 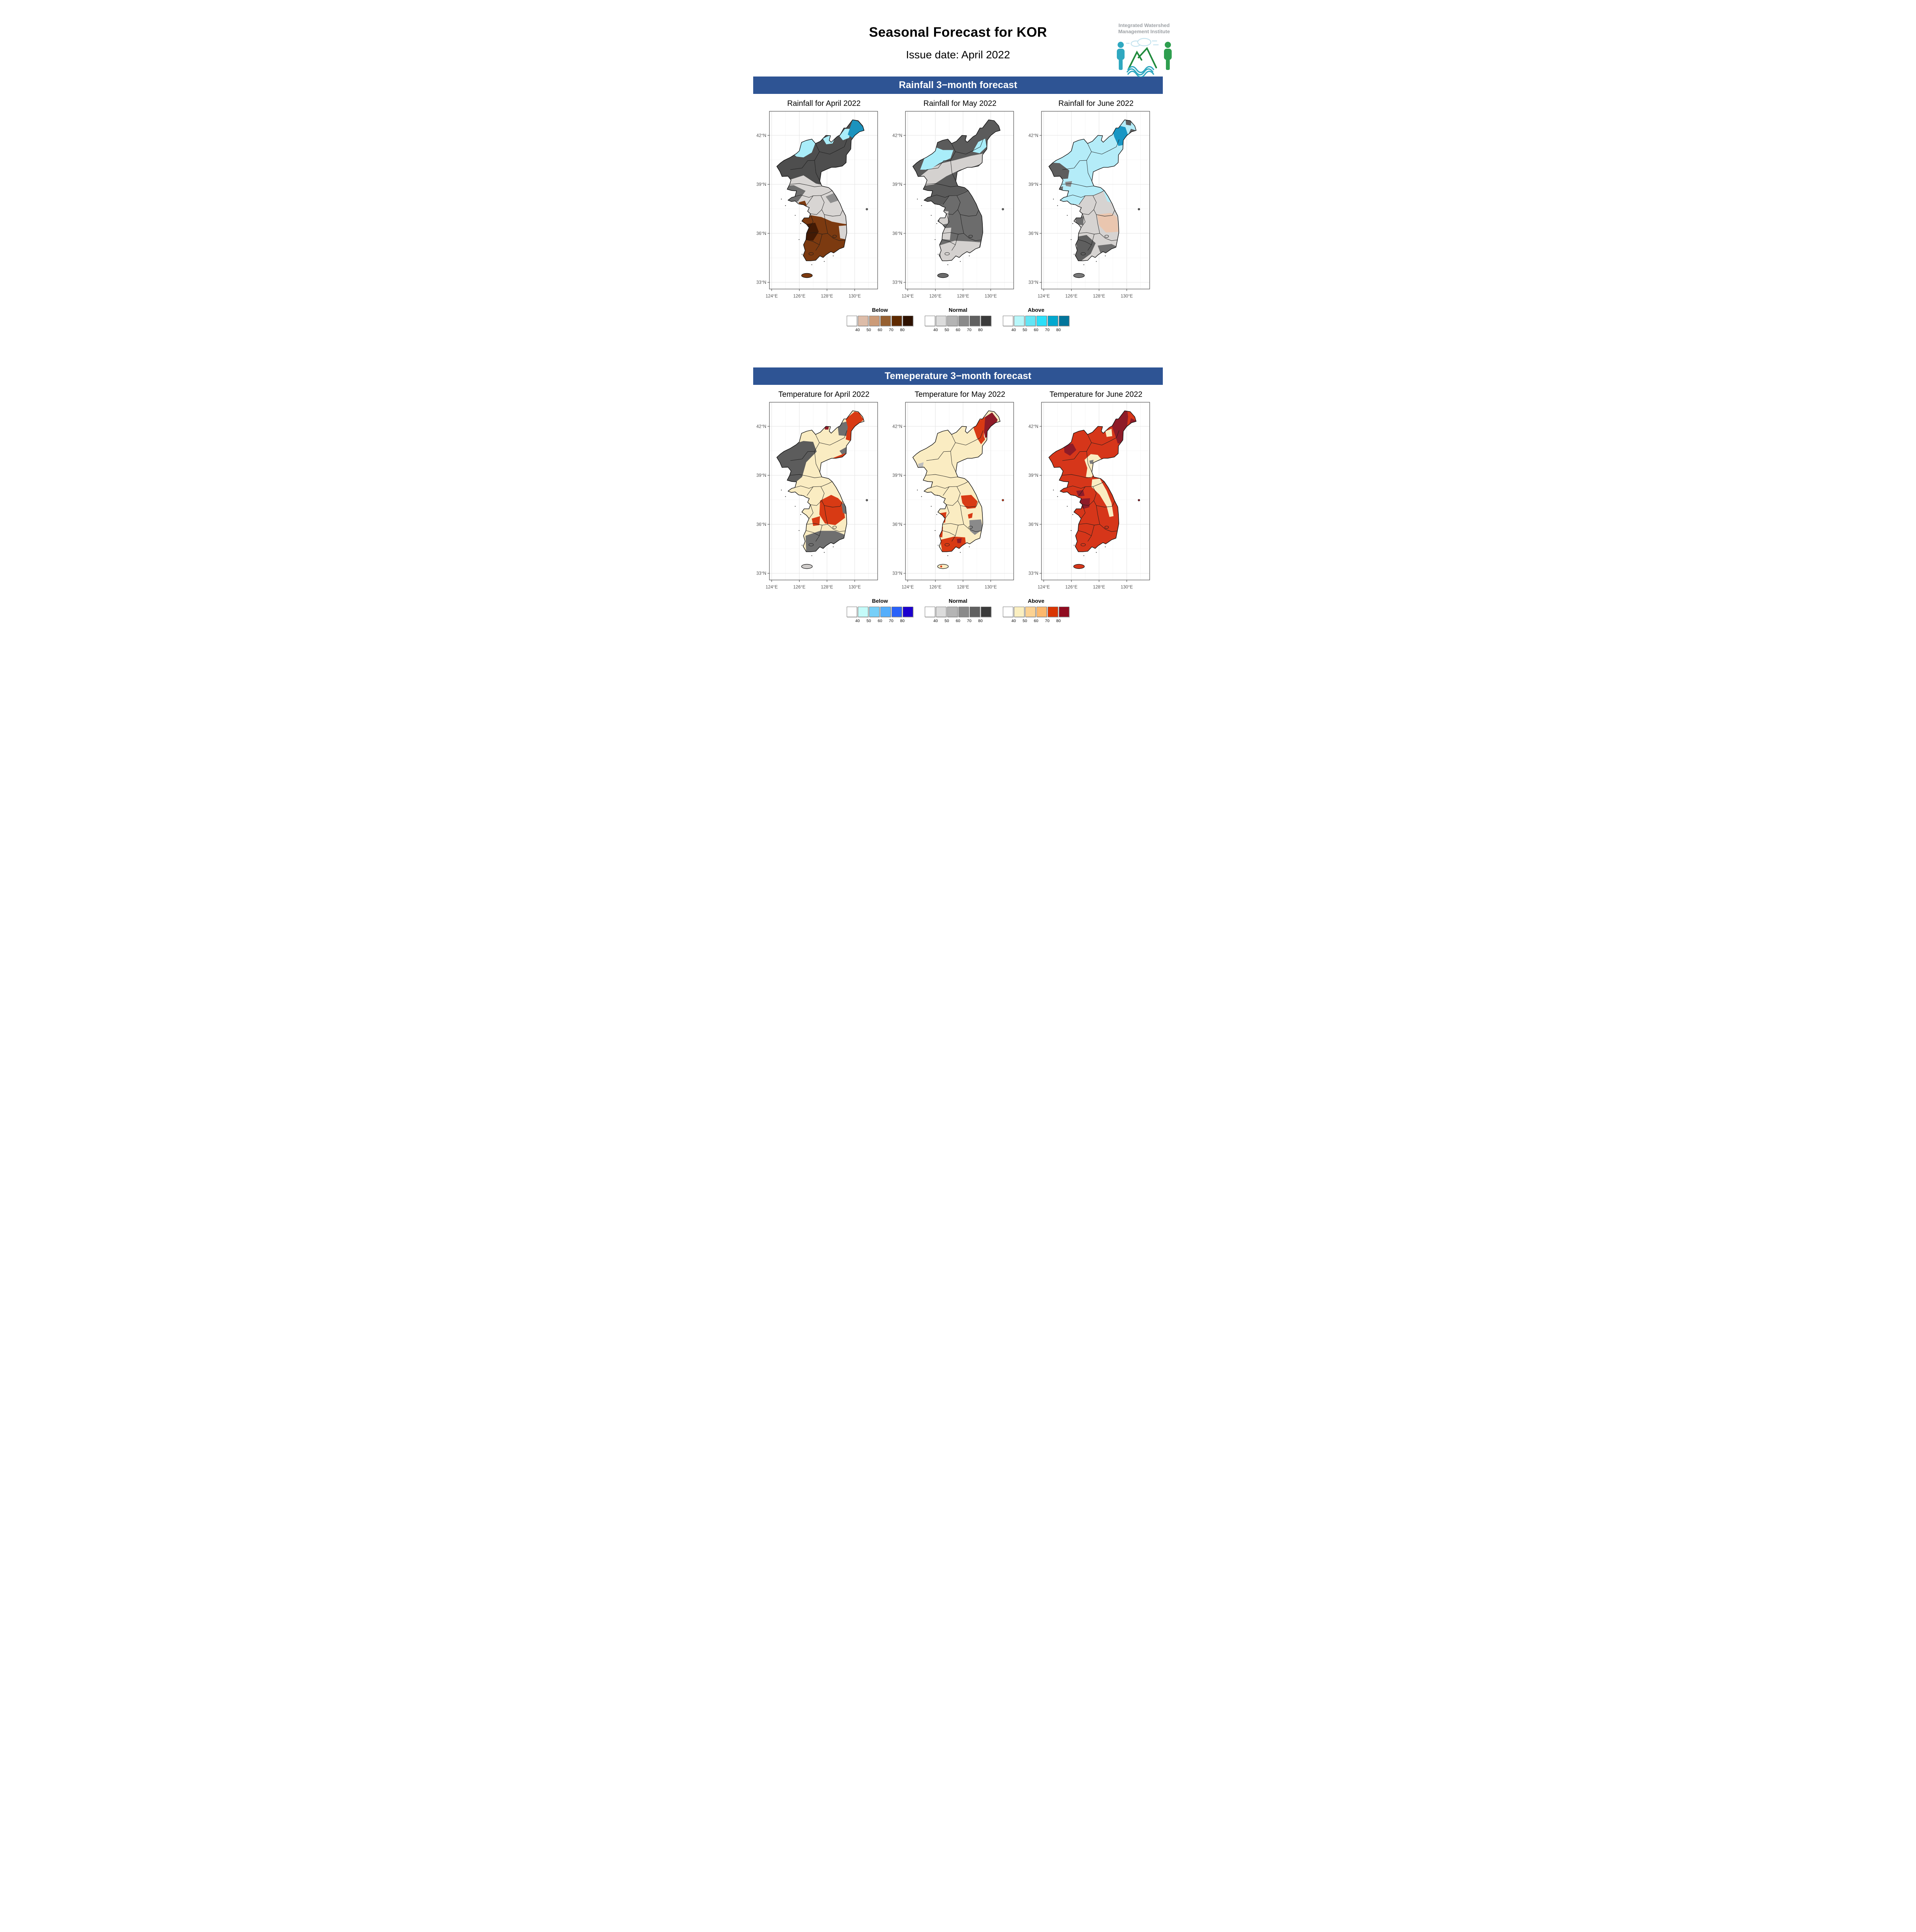 I want to click on legend-group-normal: Normal 40 50 60 70 80, so click(x=958, y=320).